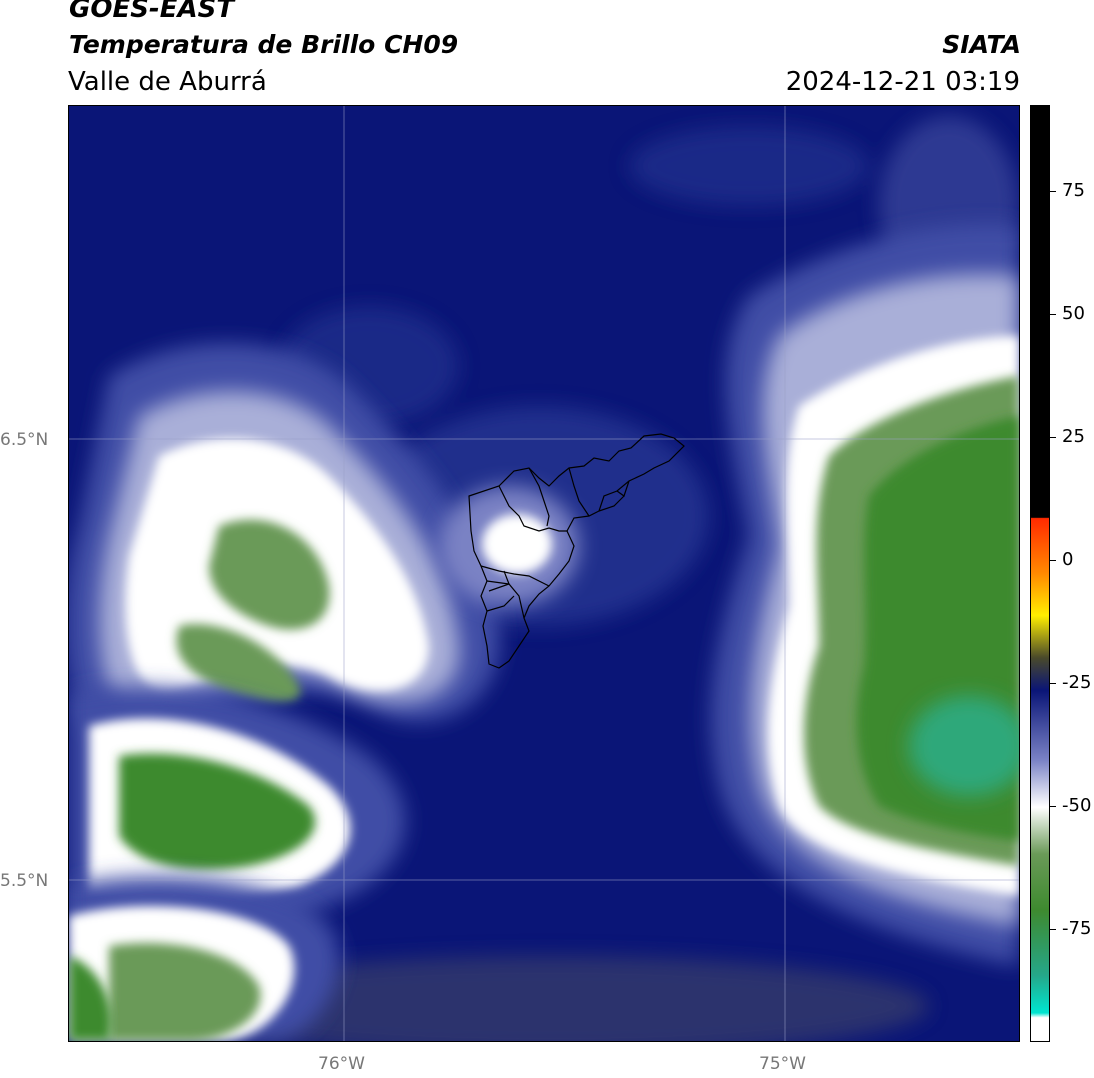 This screenshot has width=1094, height=1078. What do you see at coordinates (167, 82) in the screenshot?
I see `region-subtitle: Valle de Aburrá` at bounding box center [167, 82].